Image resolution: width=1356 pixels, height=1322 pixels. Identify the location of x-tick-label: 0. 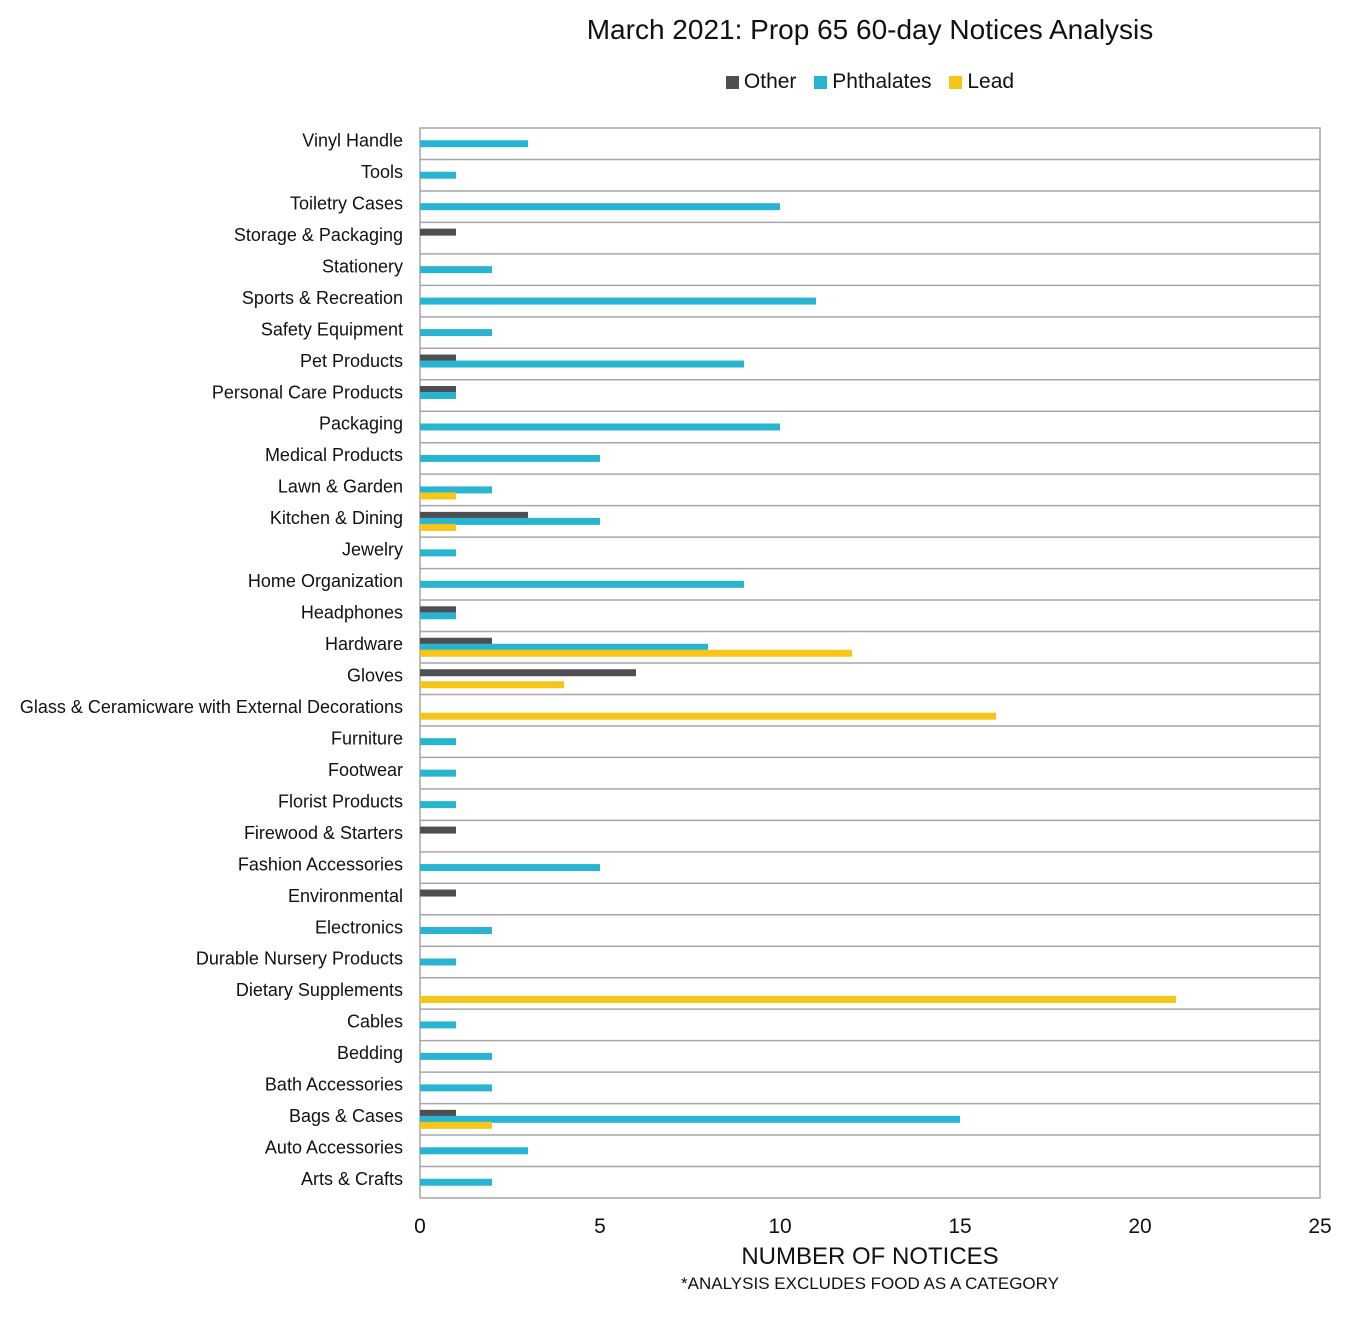
(420, 1226).